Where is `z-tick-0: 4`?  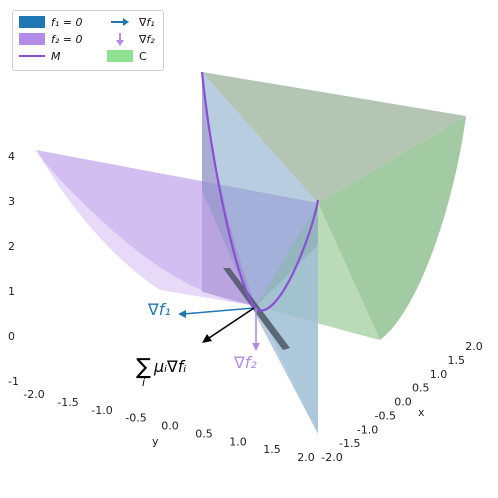
z-tick-0: 4 is located at coordinates (11, 156).